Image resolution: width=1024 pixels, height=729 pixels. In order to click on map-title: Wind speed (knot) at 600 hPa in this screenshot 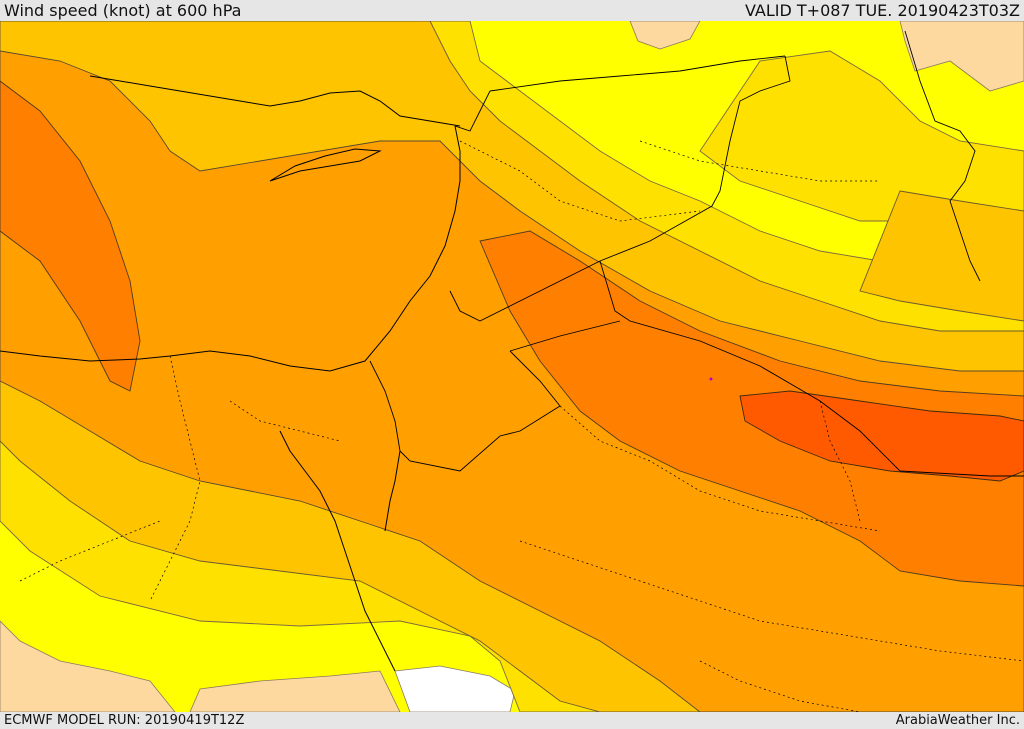, I will do `click(123, 10)`.